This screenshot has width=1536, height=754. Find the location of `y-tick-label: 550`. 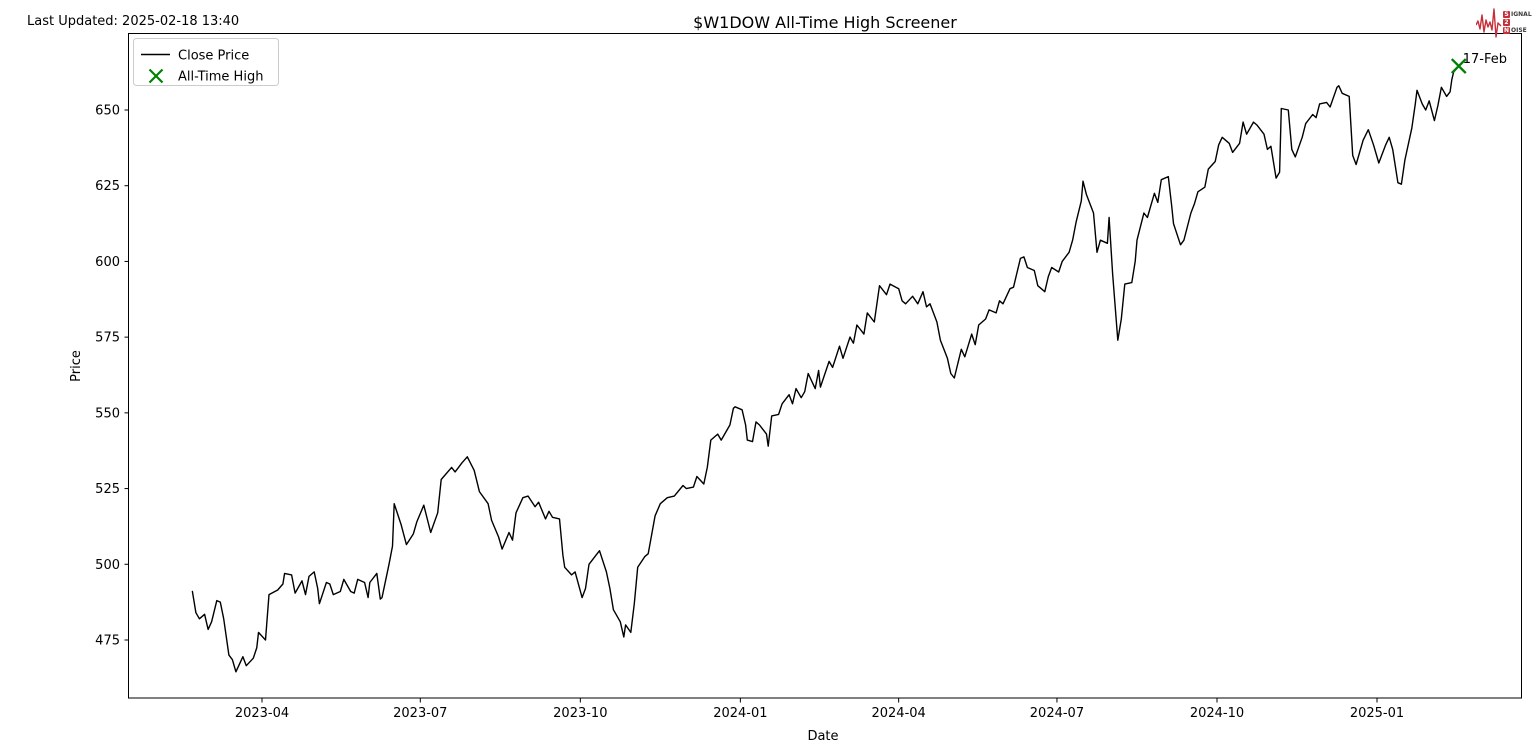

y-tick-label: 550 is located at coordinates (107, 413).